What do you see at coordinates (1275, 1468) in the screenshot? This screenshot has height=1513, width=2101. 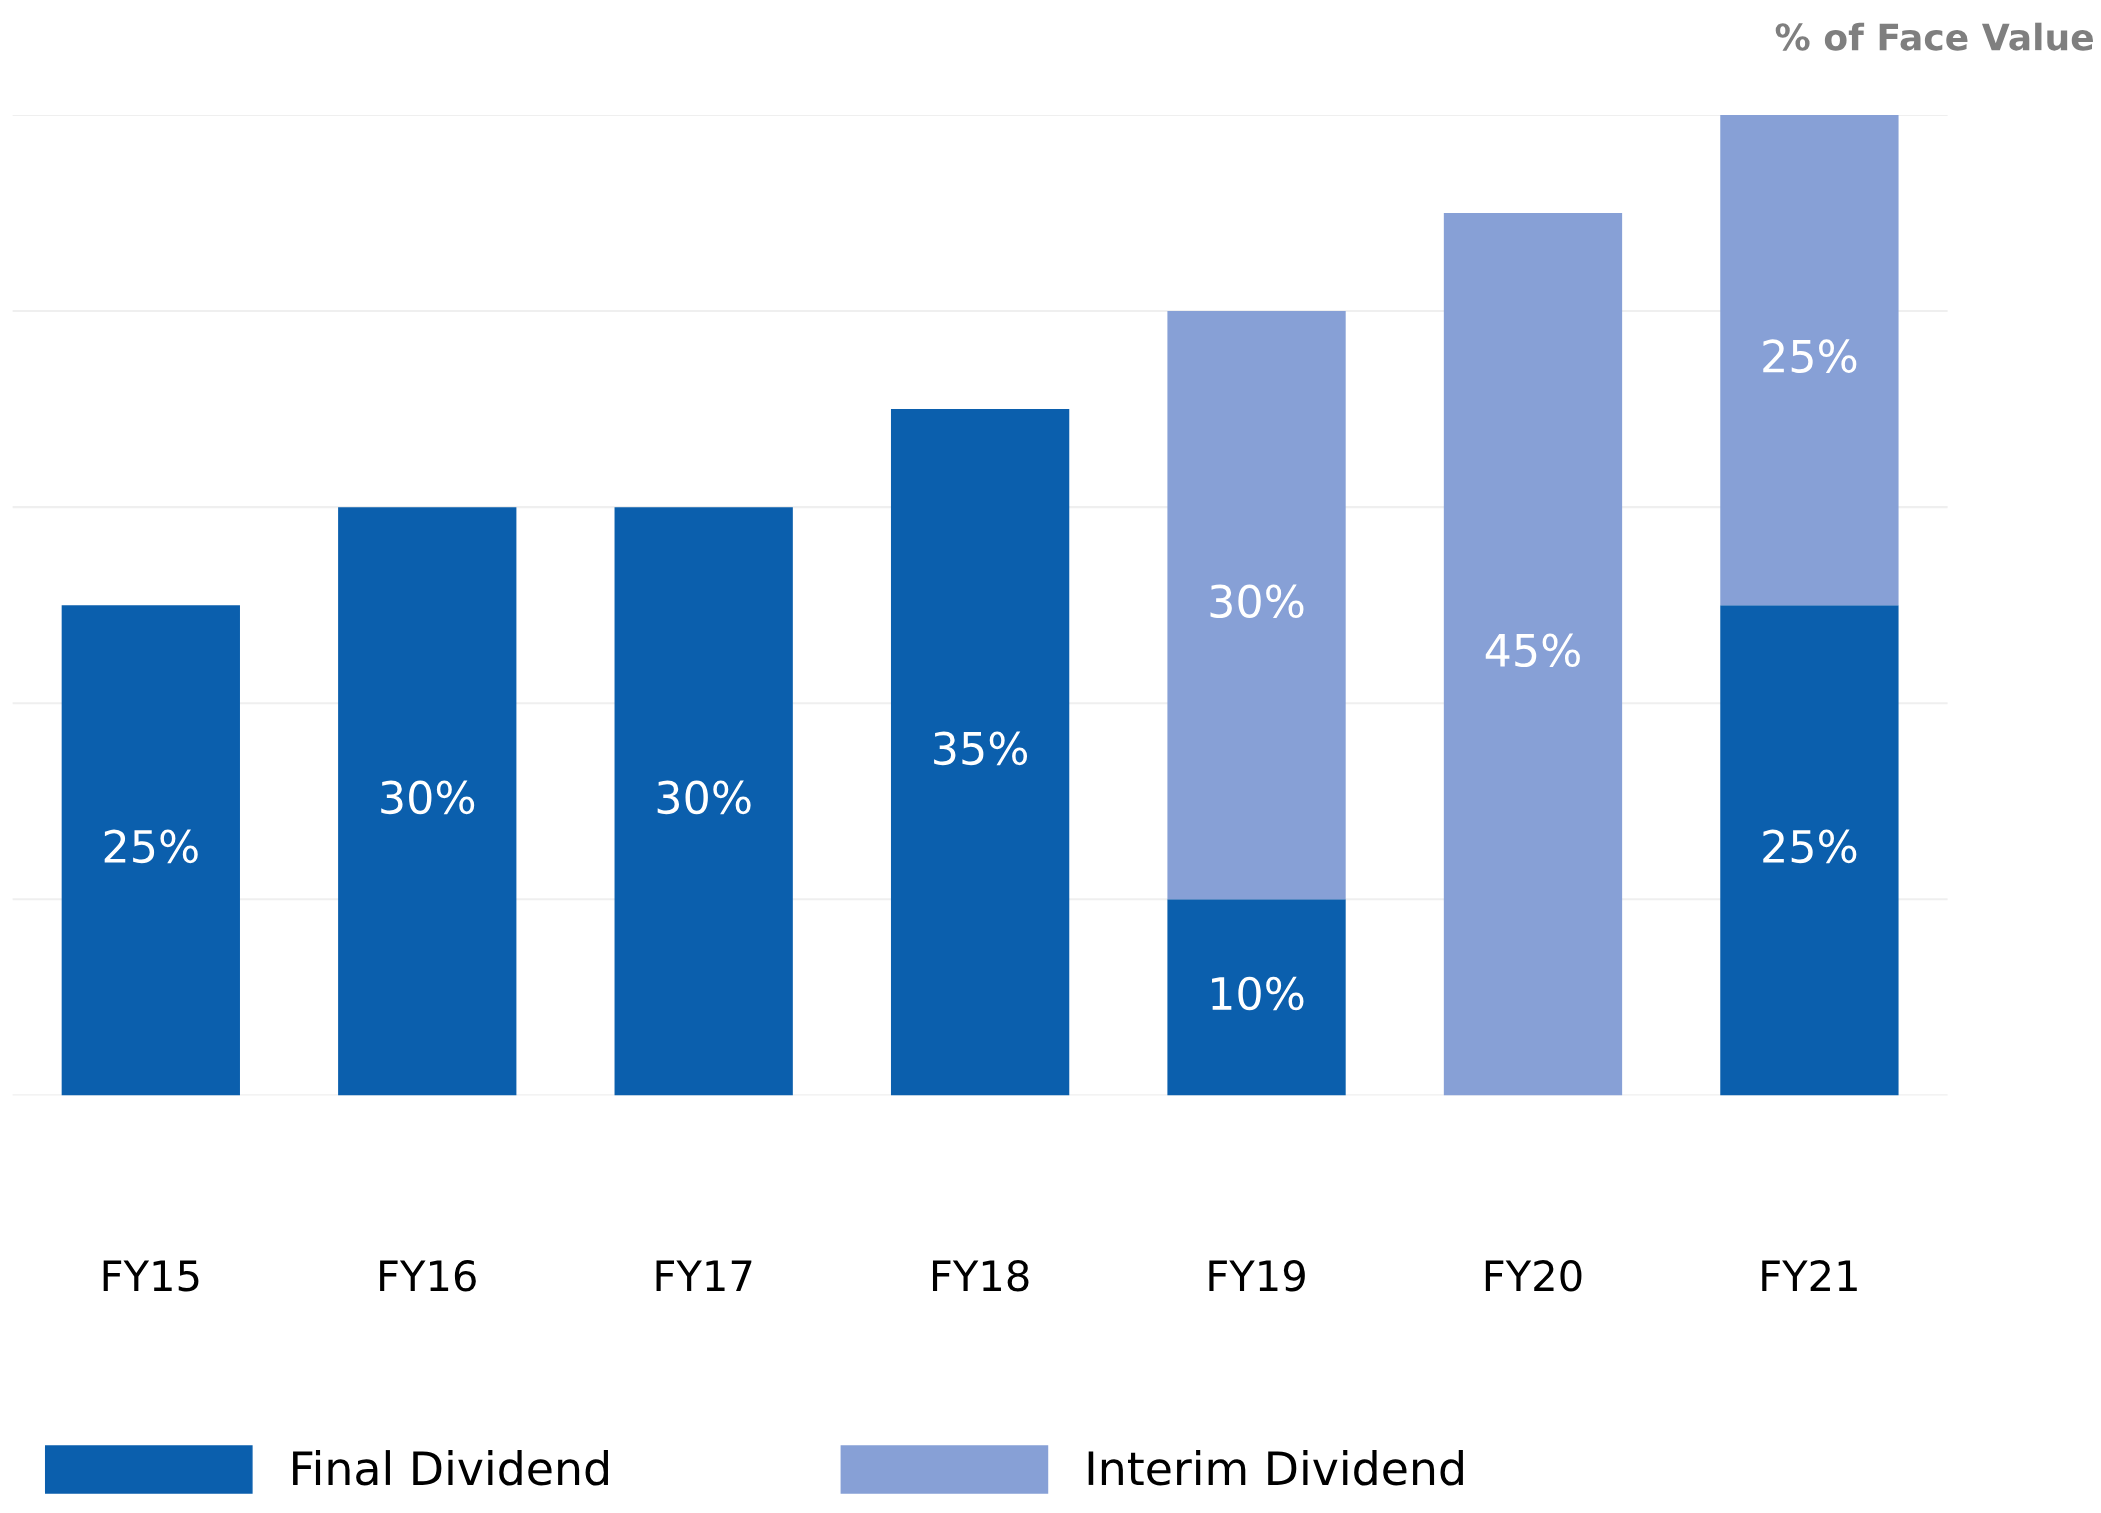 I see `legend-label: Interim Dividend` at bounding box center [1275, 1468].